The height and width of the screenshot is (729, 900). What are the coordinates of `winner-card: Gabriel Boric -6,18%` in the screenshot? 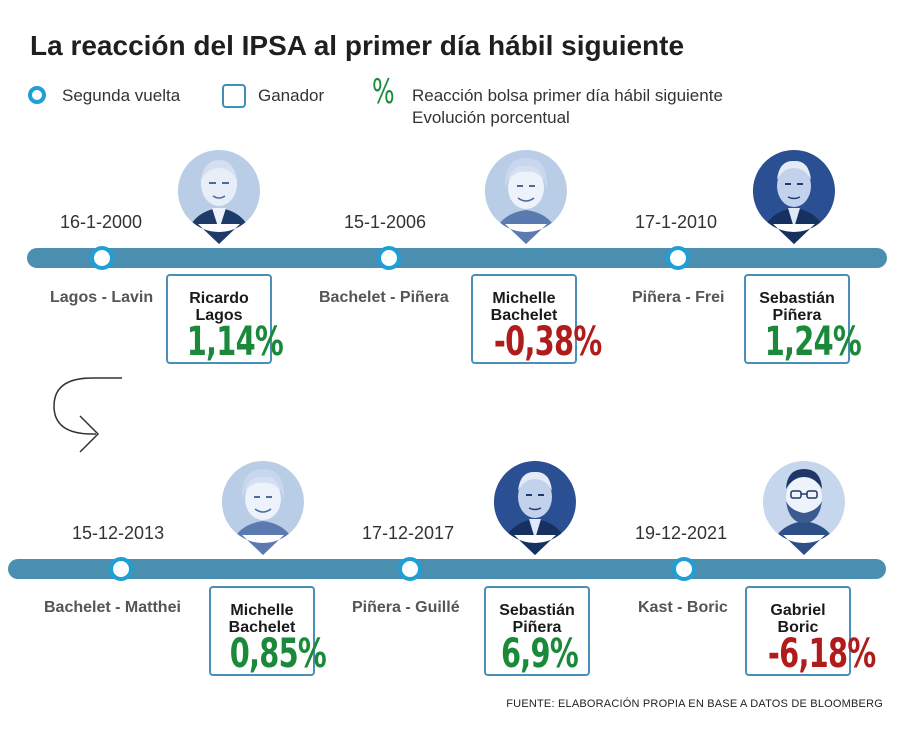 It's located at (810, 631).